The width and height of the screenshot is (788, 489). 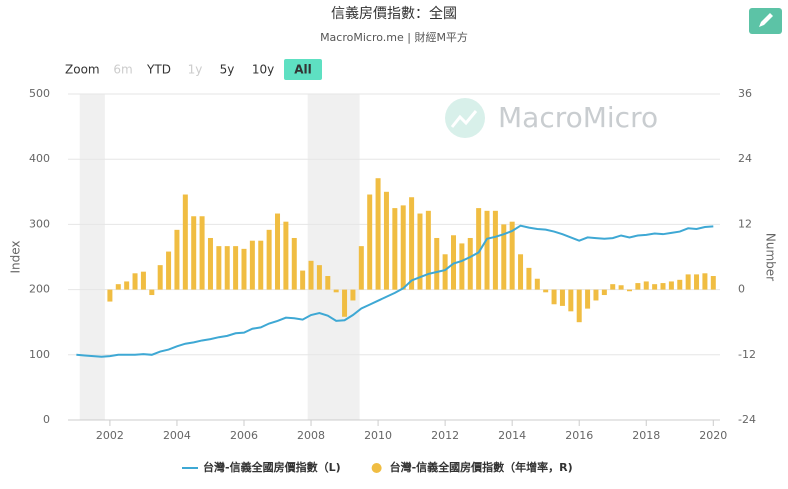 What do you see at coordinates (39, 93) in the screenshot?
I see `y-tick-label: 500` at bounding box center [39, 93].